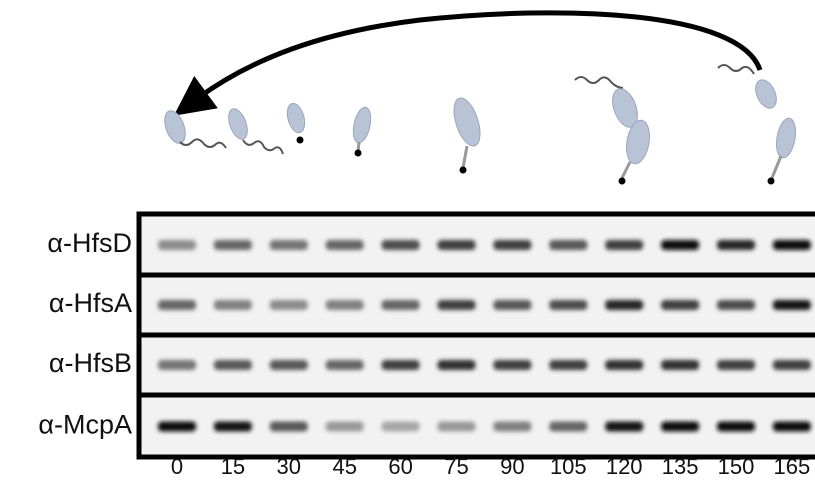  I want to click on time-label: 0, so click(177, 466).